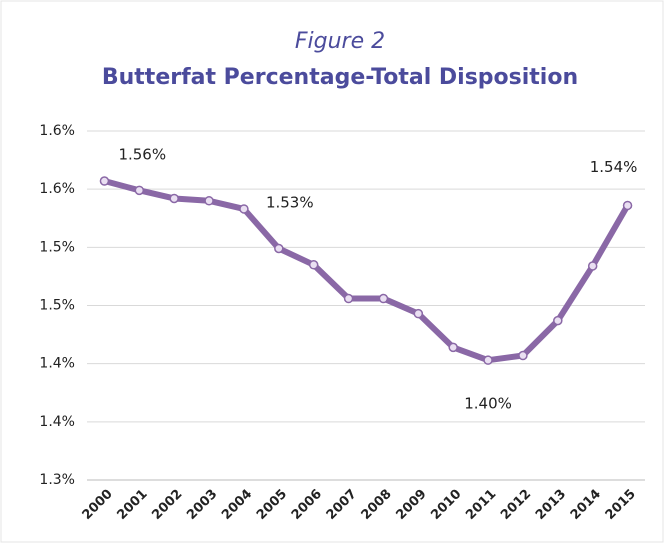  I want to click on chart-title: Butterfat Percentage-Total Disposition, so click(340, 77).